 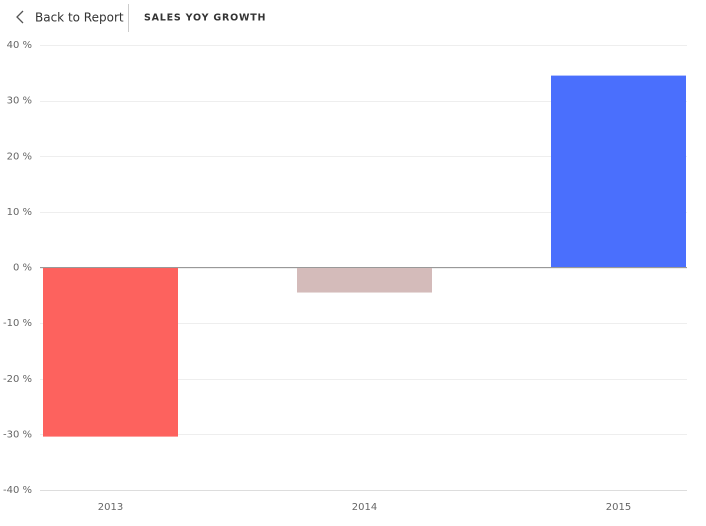 I want to click on back-label: Back to Report, so click(x=79, y=18).